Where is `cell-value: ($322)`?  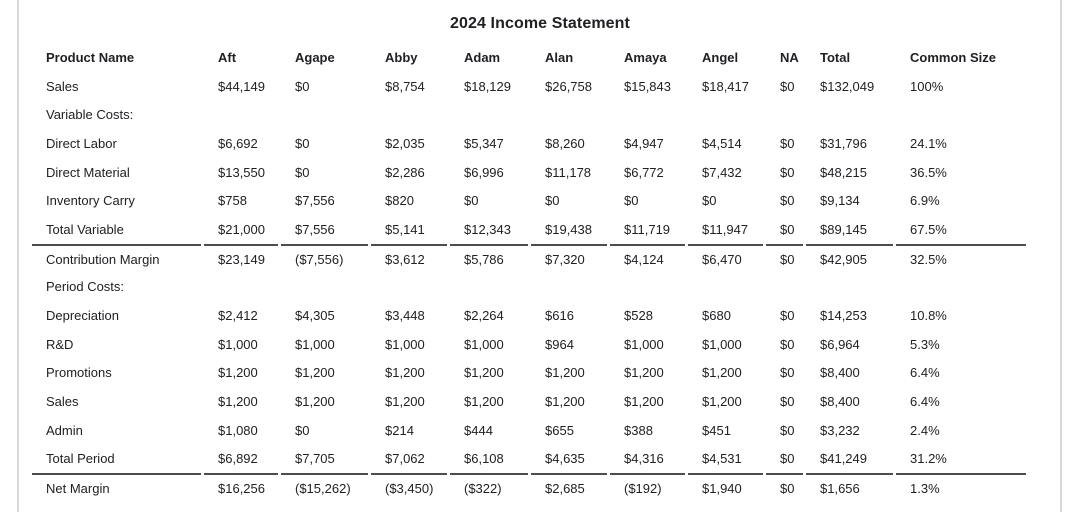 cell-value: ($322) is located at coordinates (489, 487).